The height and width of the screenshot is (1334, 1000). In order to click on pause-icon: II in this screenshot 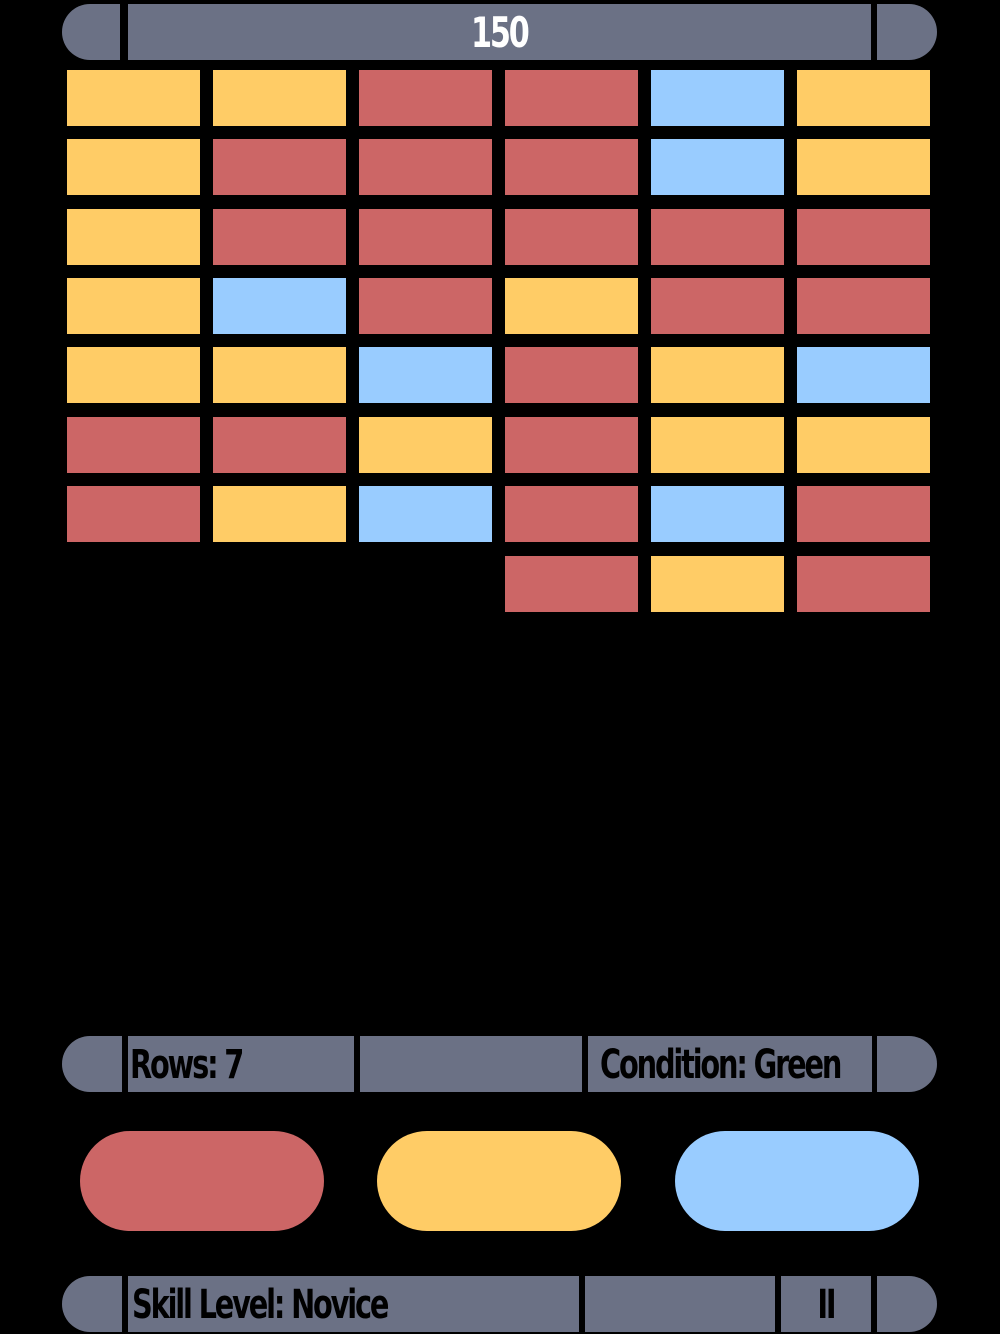, I will do `click(826, 1305)`.